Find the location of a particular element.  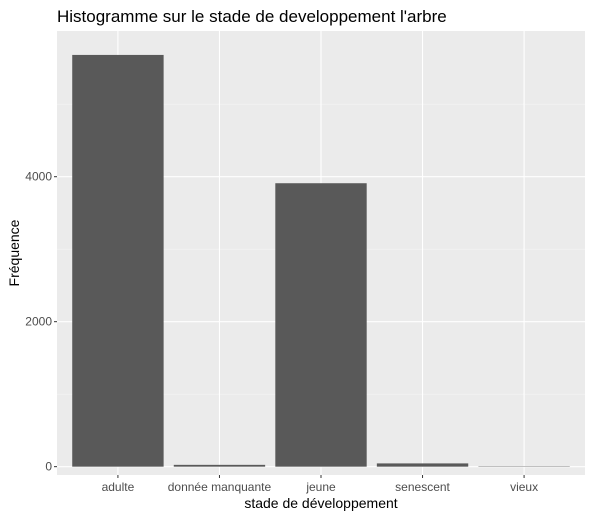

x-tick-label: adulte is located at coordinates (118, 487).